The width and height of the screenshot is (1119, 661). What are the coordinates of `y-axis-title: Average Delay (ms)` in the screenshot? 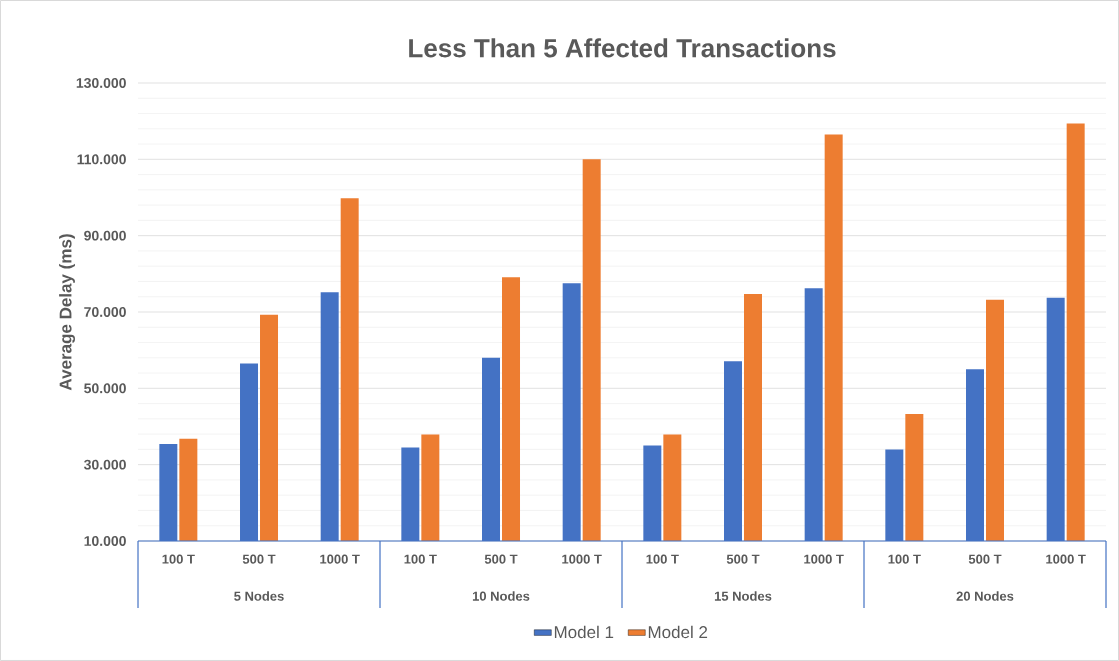 It's located at (67, 312).